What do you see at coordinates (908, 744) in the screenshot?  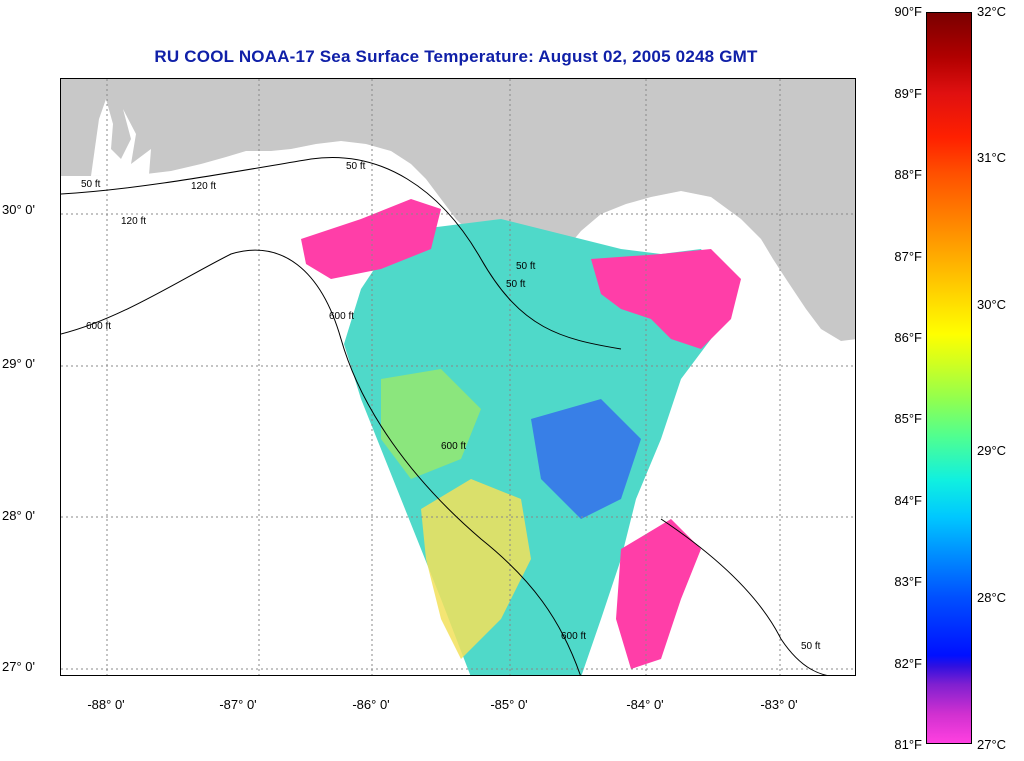 I see `fahrenheit-label: 81°F` at bounding box center [908, 744].